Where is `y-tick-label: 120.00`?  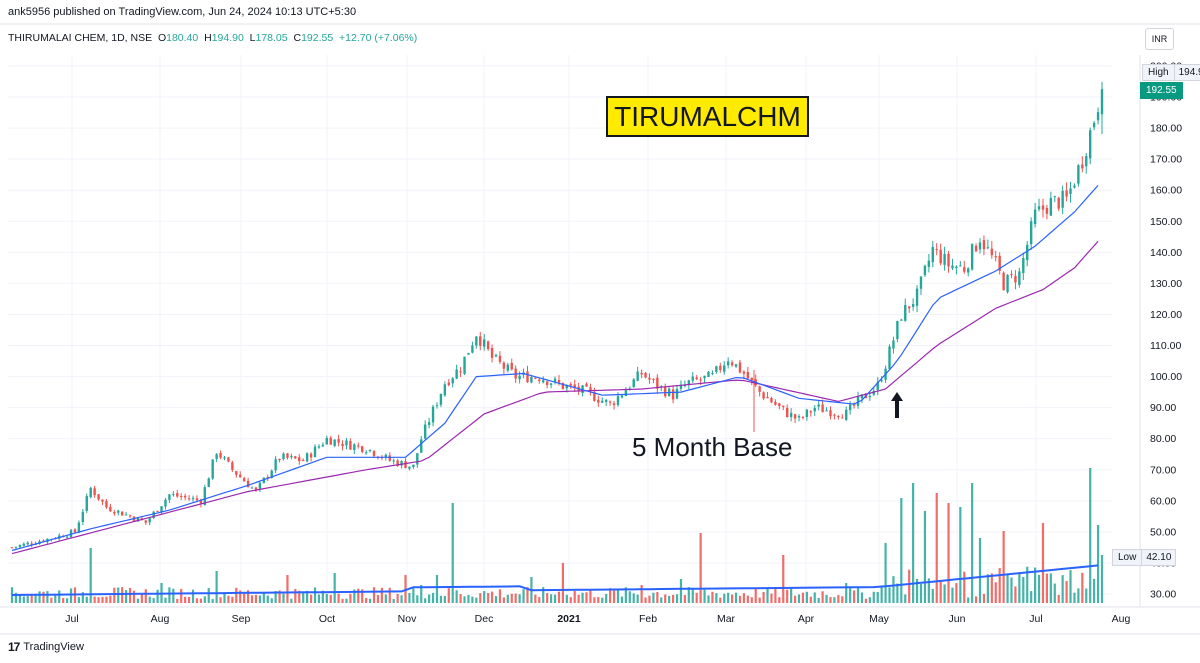 y-tick-label: 120.00 is located at coordinates (1166, 315).